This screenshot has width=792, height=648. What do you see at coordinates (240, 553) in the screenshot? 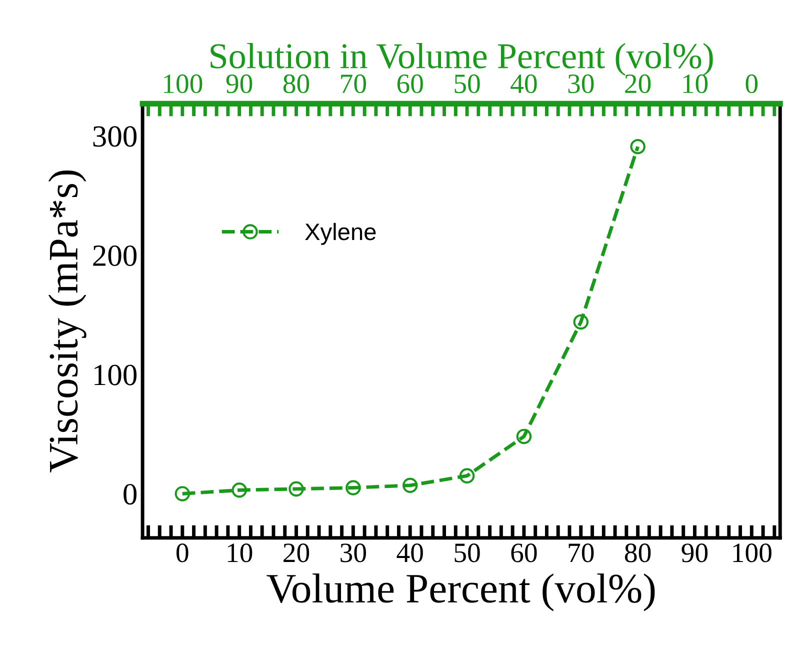
I see `x-tick-label: 10` at bounding box center [240, 553].